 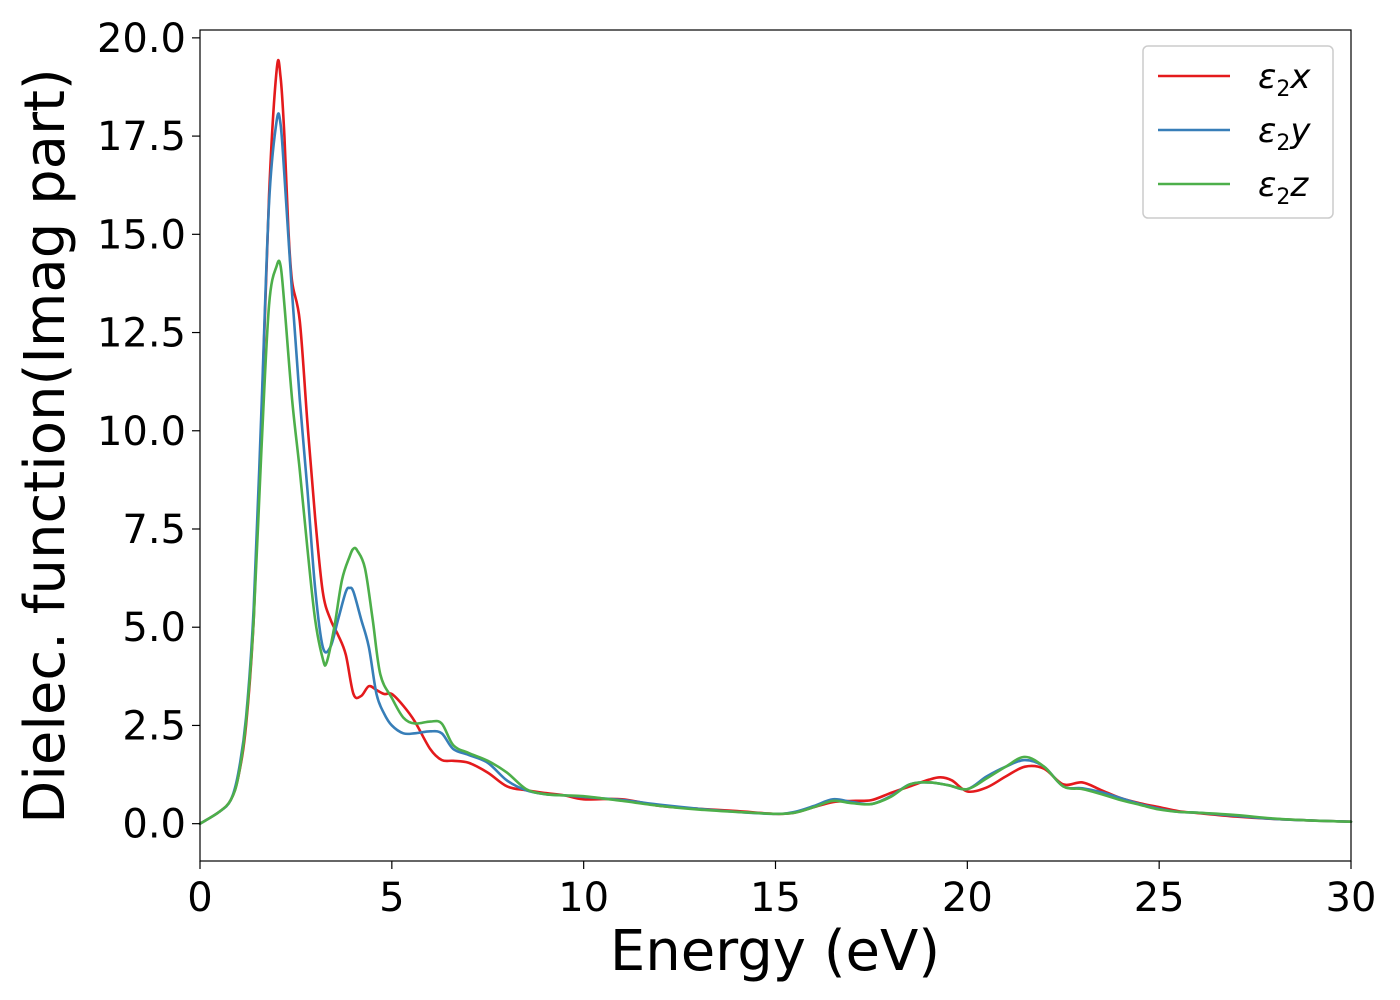 I want to click on y-tick-label: 5.0, so click(x=154, y=628).